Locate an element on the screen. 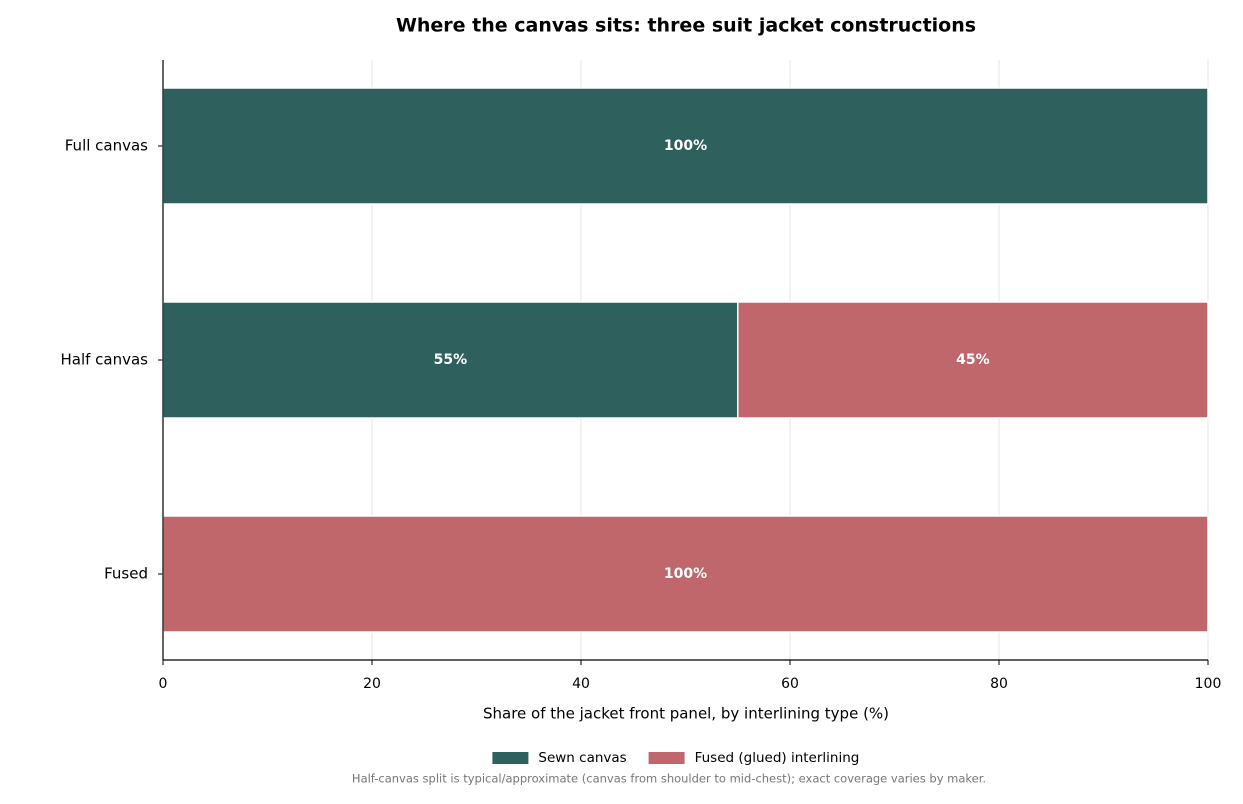 The image size is (1243, 804). x-tick-label: 40 is located at coordinates (581, 684).